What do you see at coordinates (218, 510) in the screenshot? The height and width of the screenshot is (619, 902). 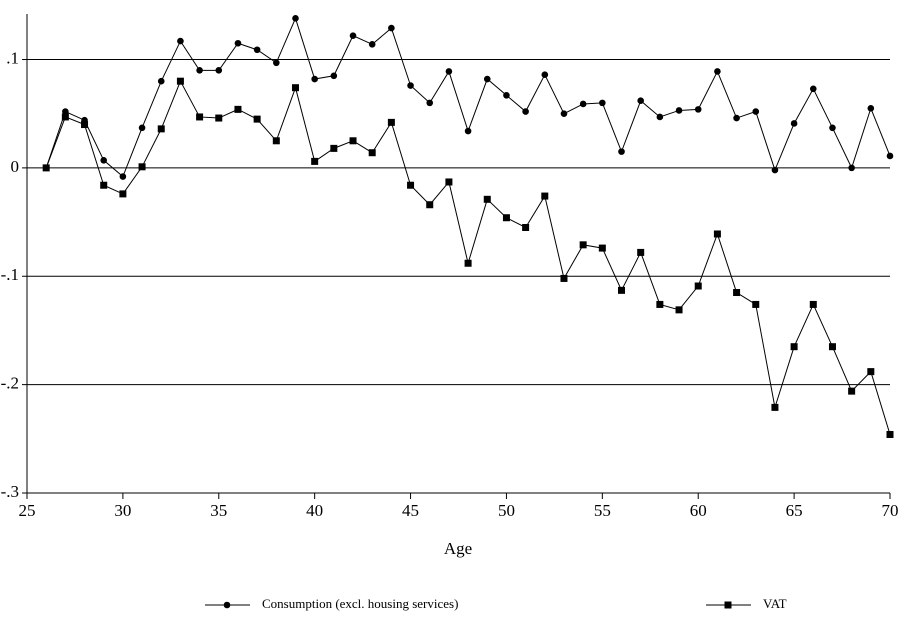 I see `x-tick-label: 35` at bounding box center [218, 510].